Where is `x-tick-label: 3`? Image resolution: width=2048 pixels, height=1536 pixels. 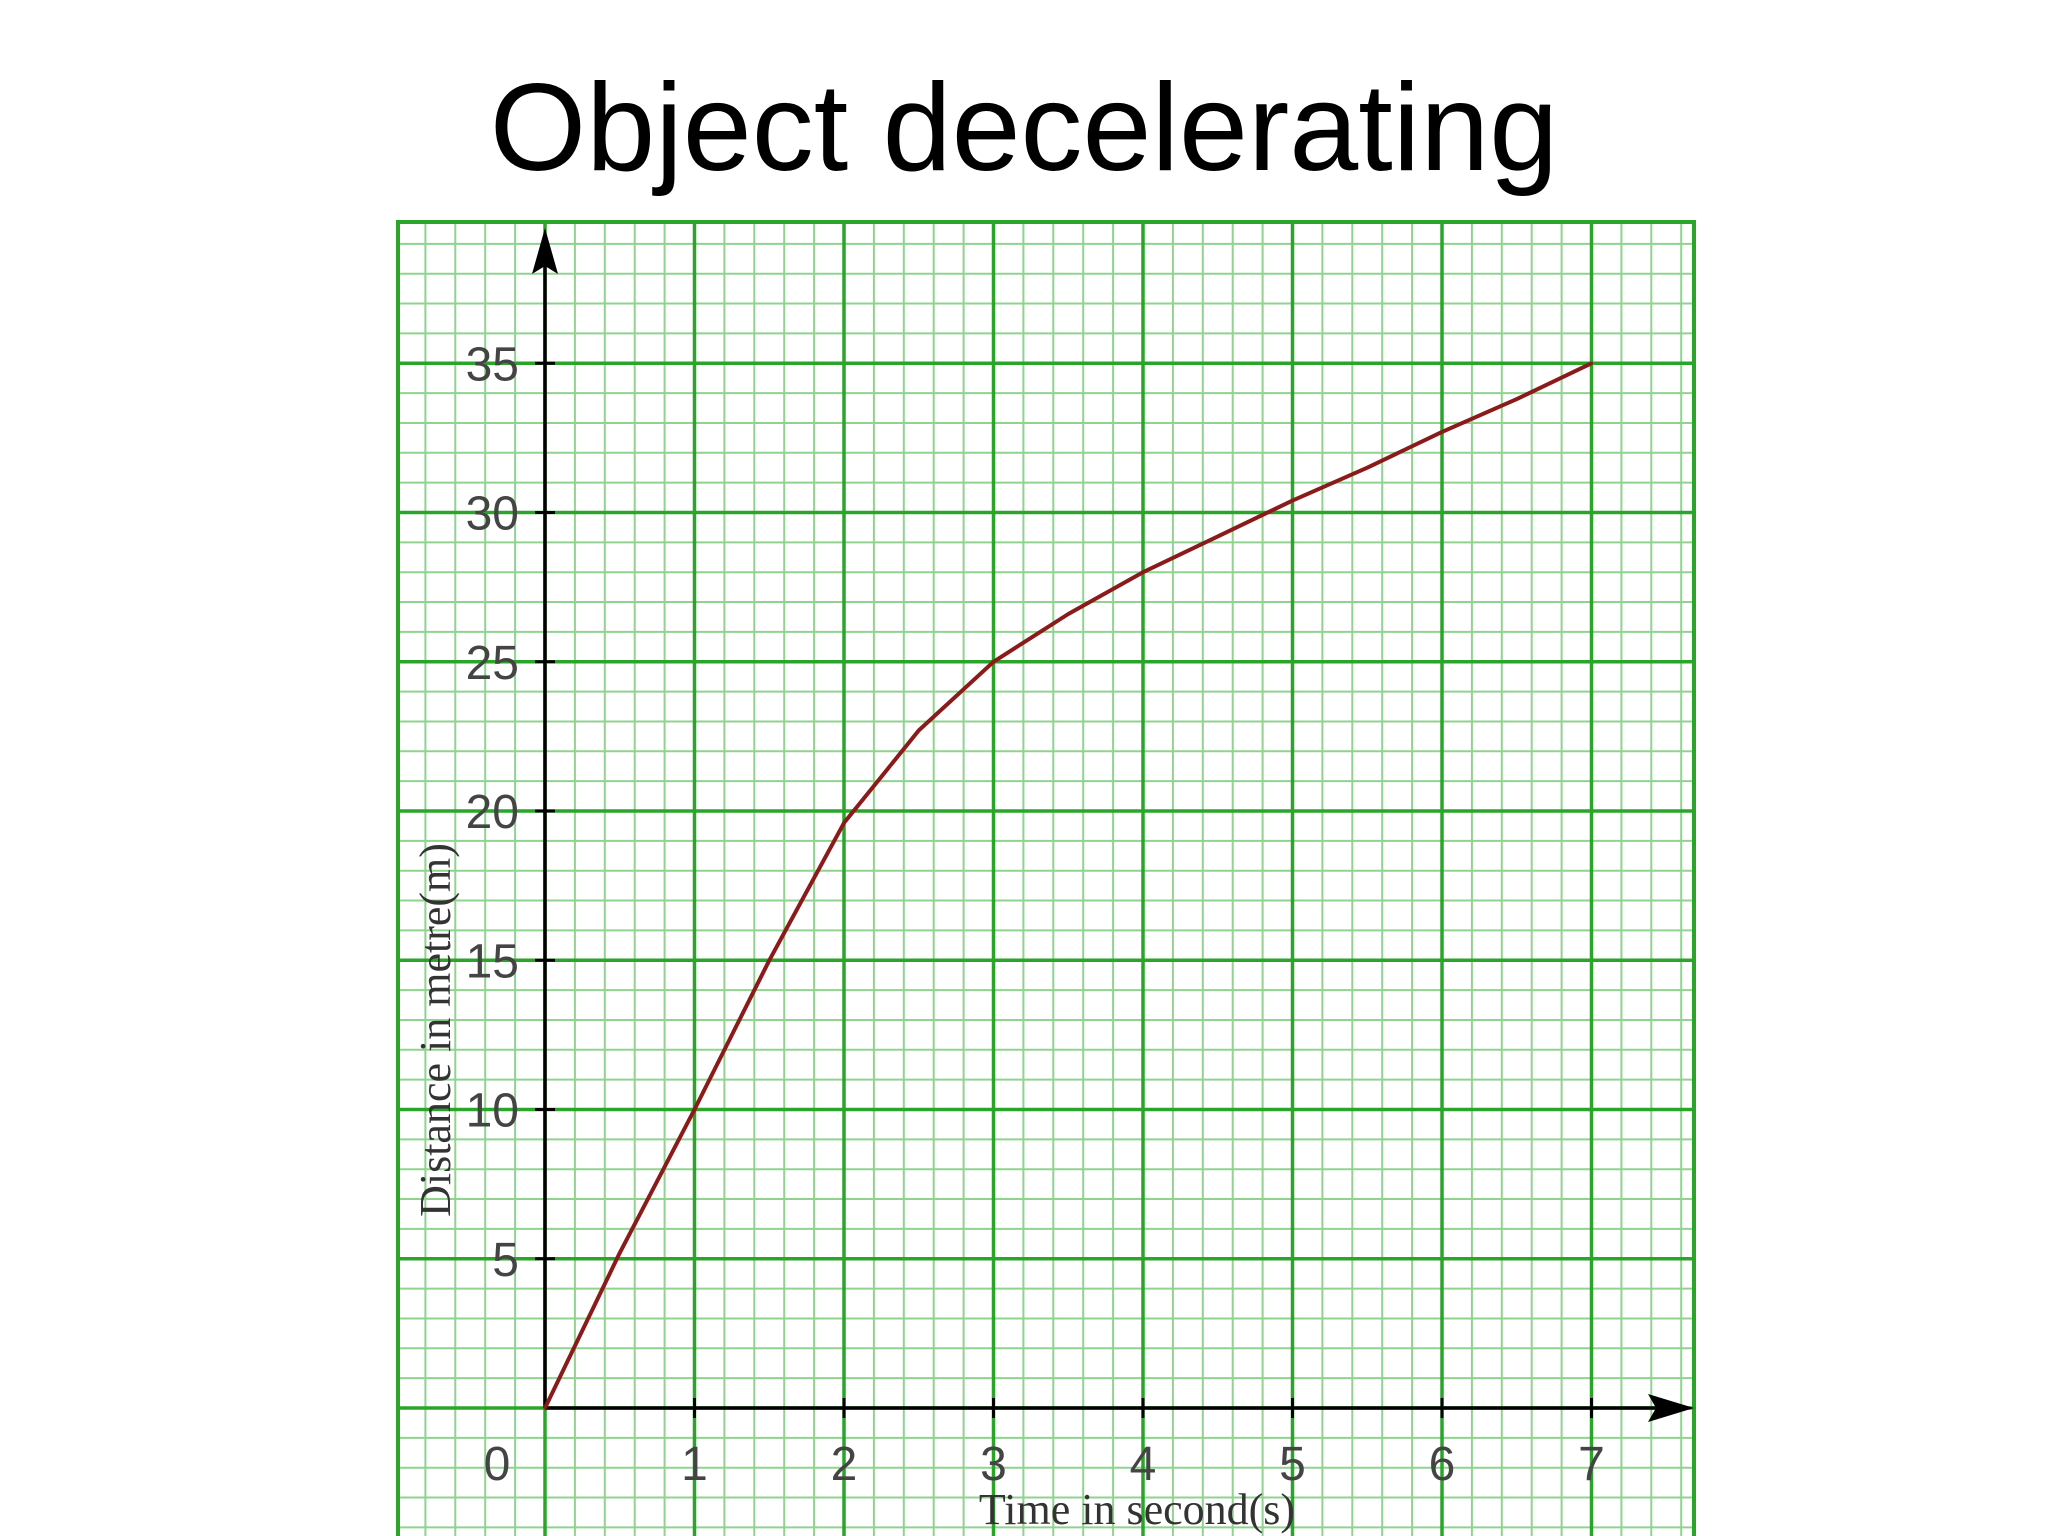
x-tick-label: 3 is located at coordinates (993, 1464).